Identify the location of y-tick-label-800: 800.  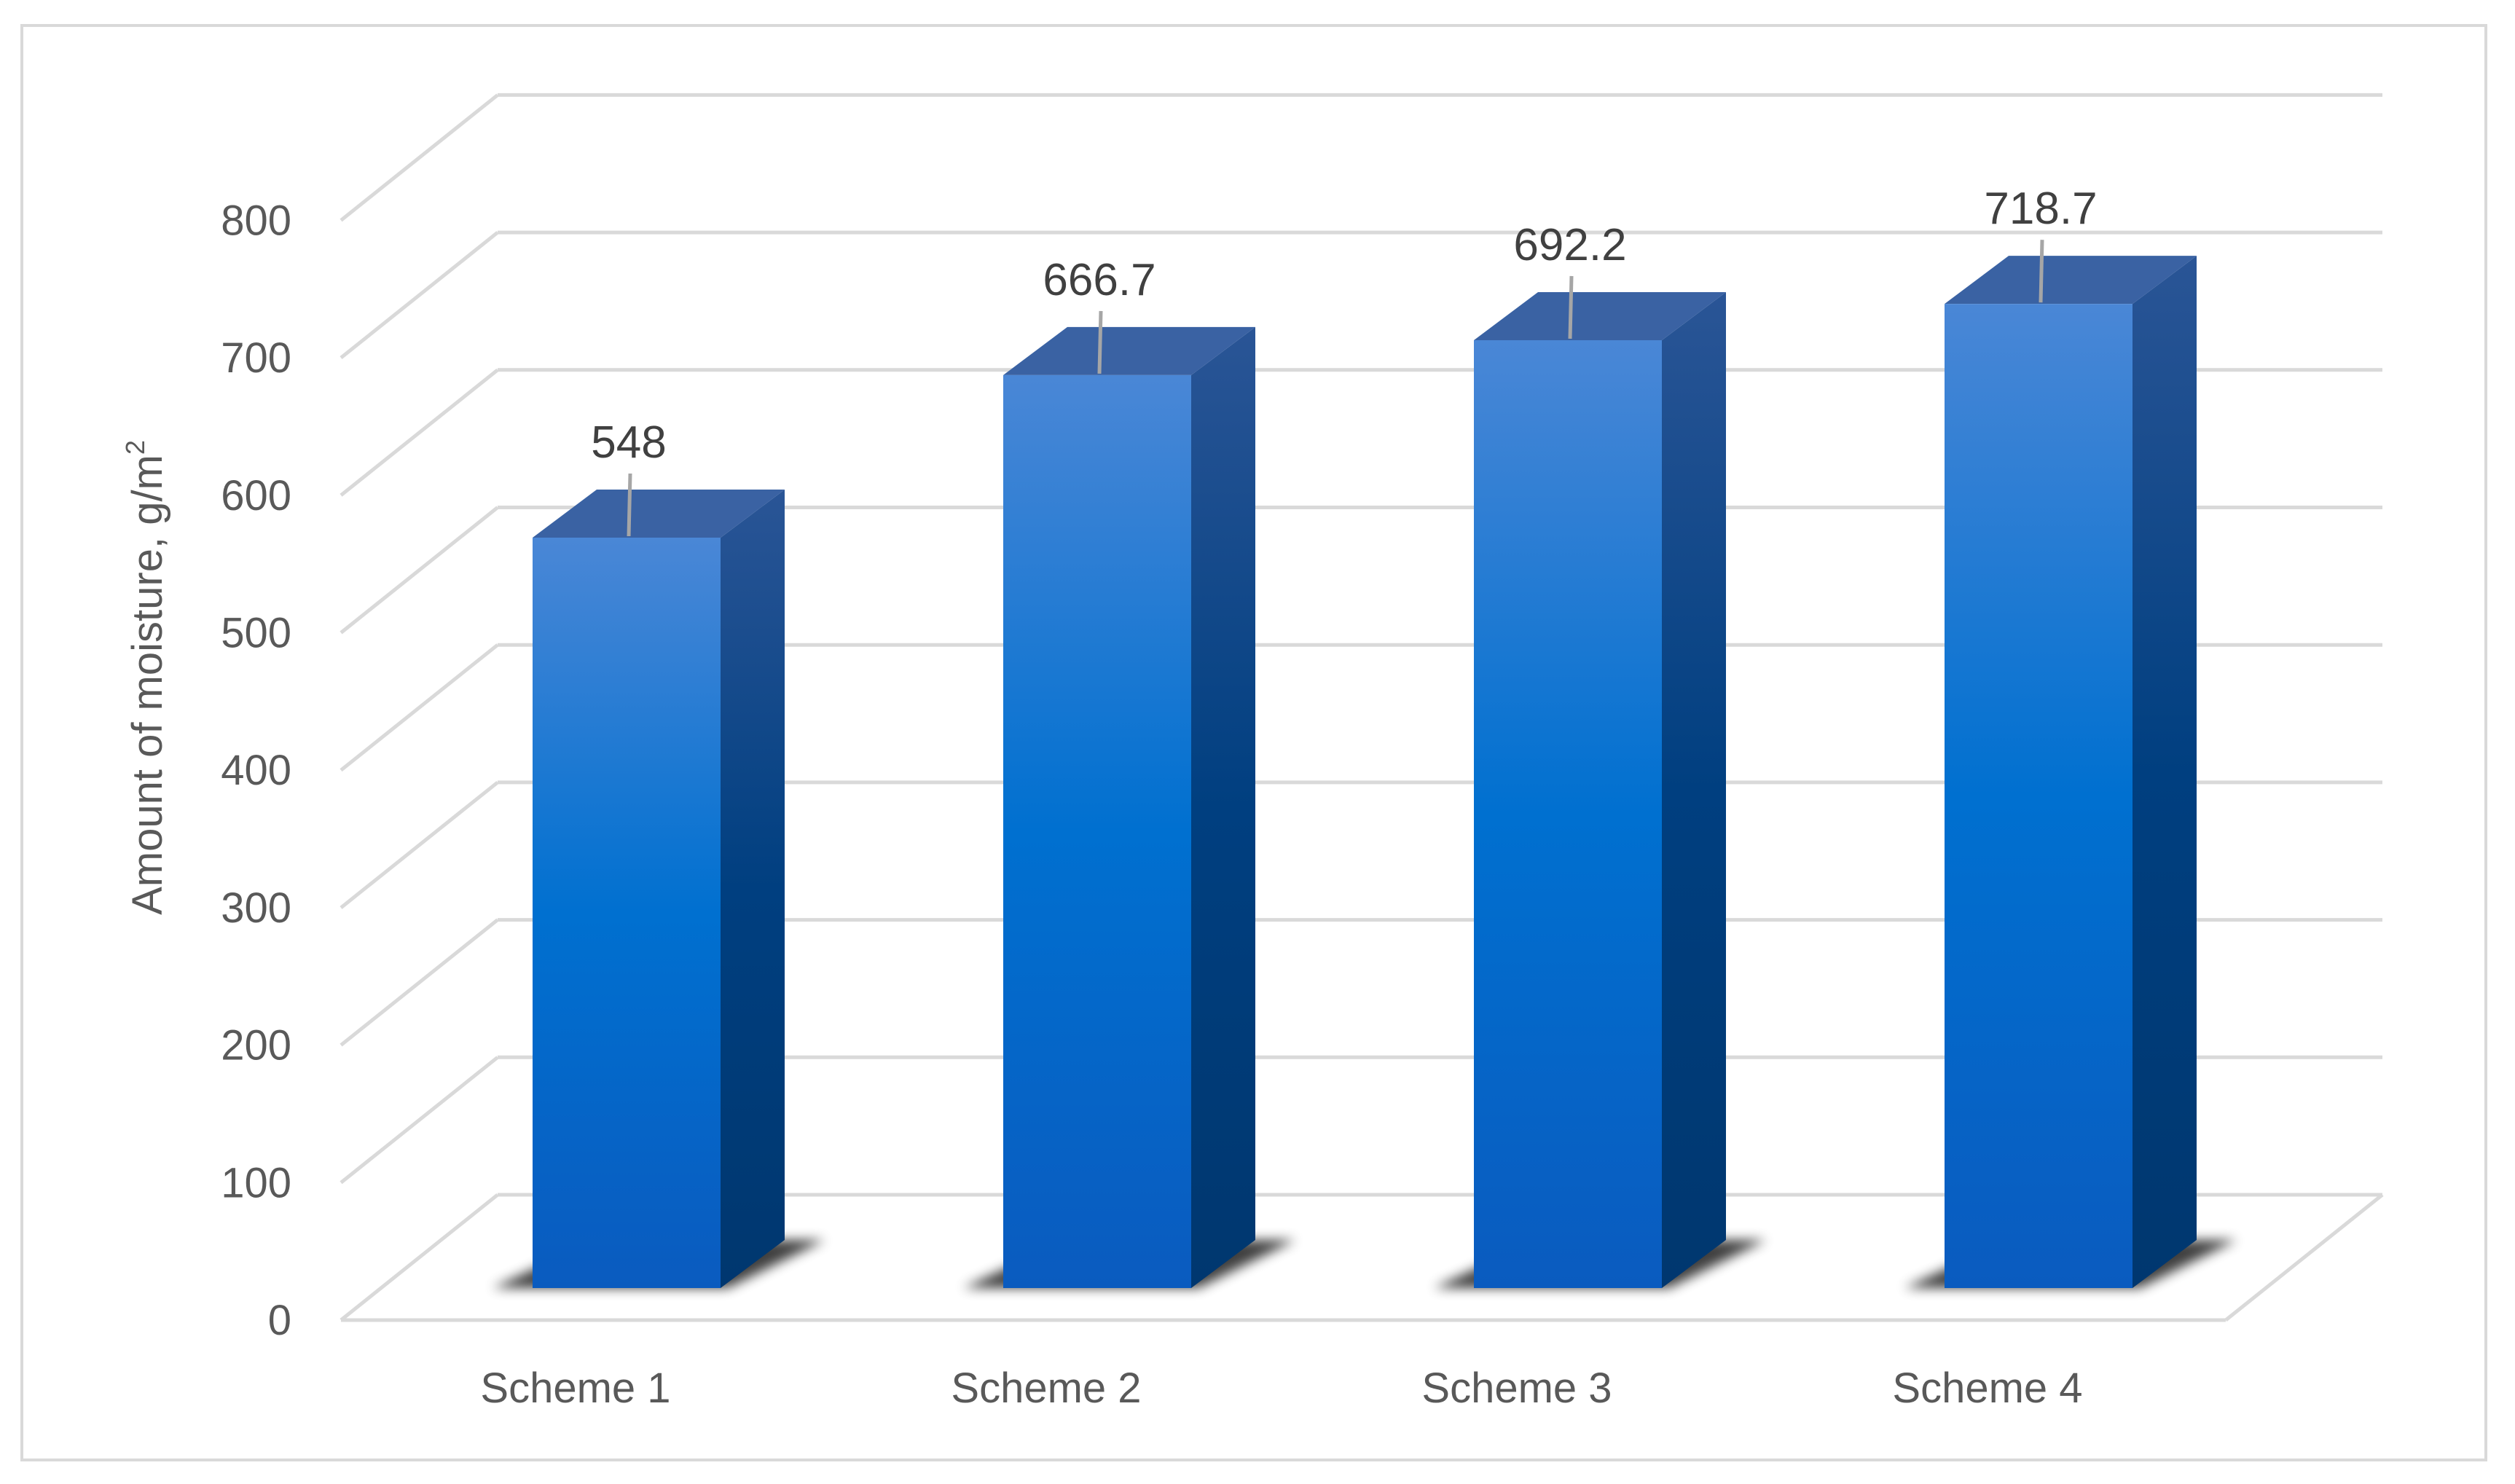
(256, 221).